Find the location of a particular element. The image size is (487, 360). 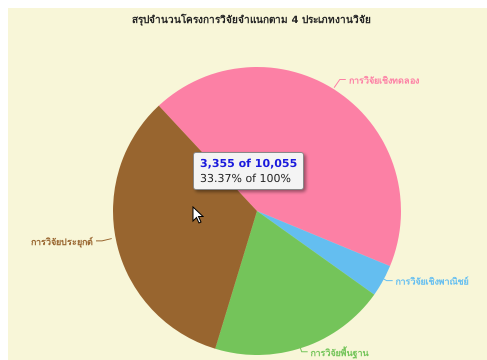

text: 3,355 of 10,055 is located at coordinates (249, 163).